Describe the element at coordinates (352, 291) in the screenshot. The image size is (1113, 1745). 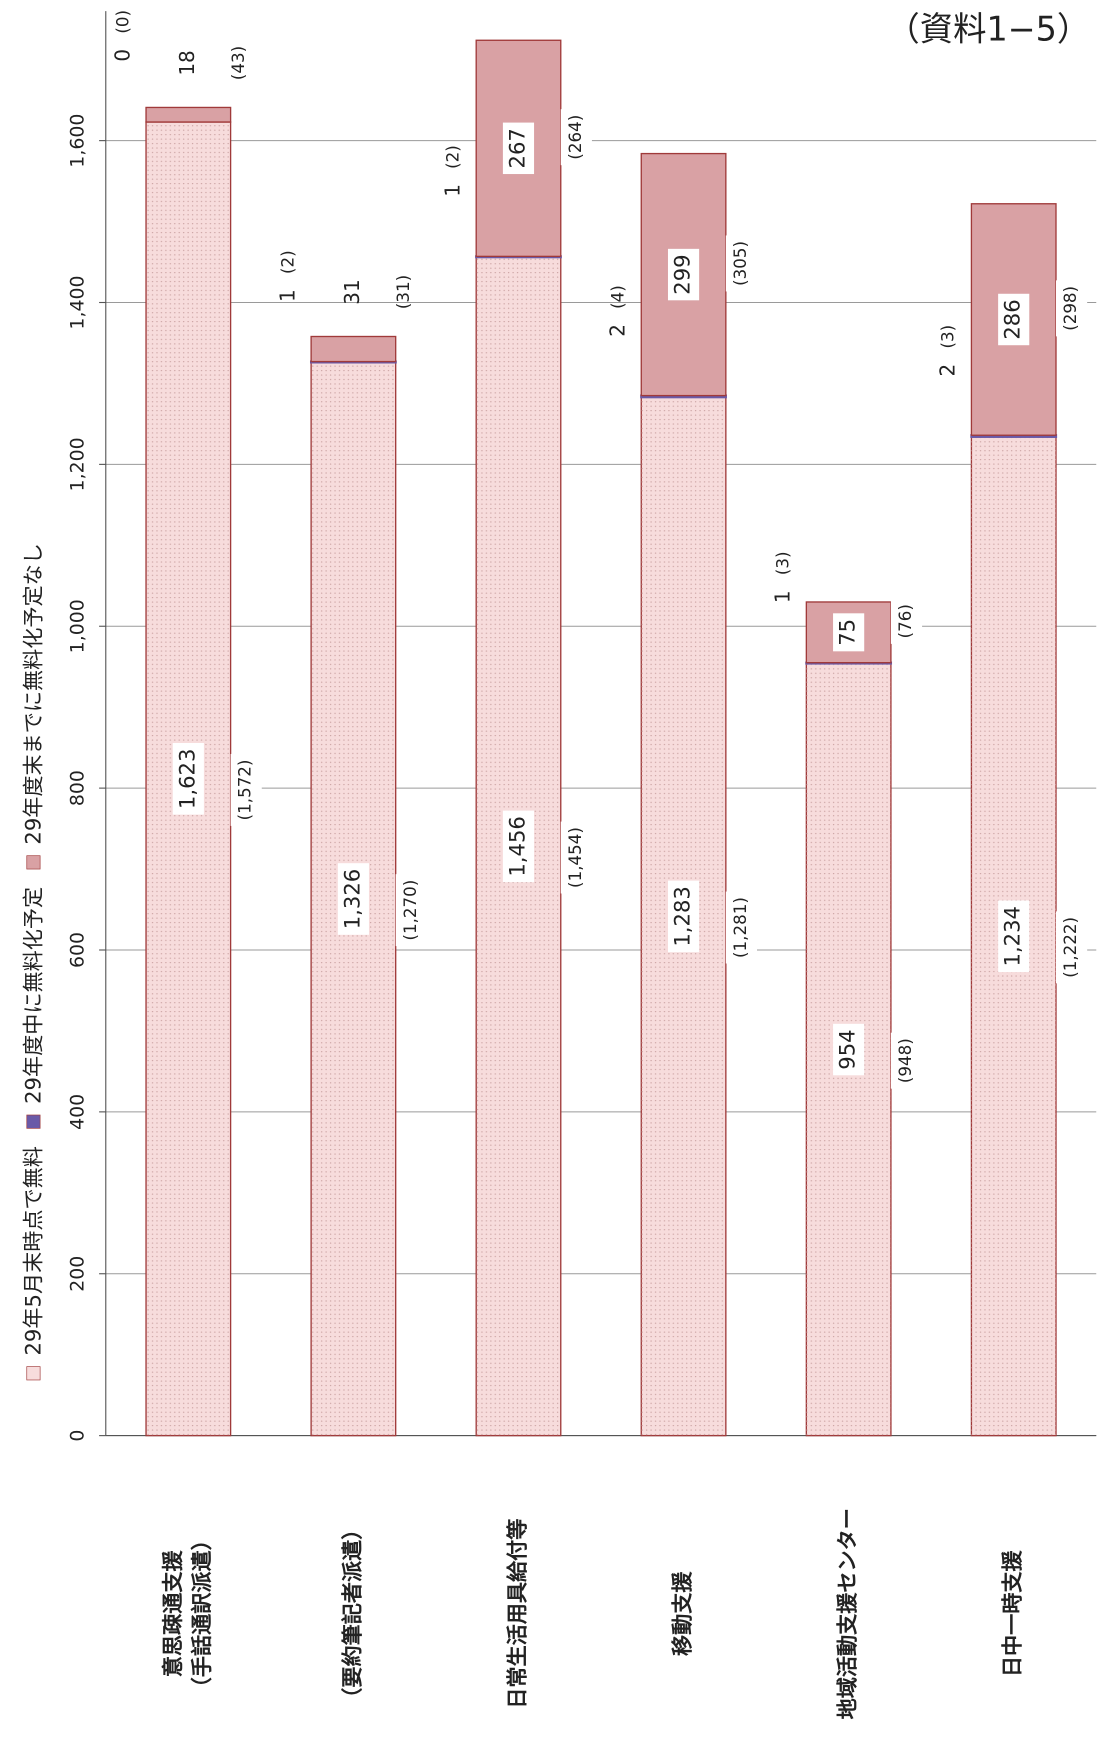
I see `value-label: 31` at that location.